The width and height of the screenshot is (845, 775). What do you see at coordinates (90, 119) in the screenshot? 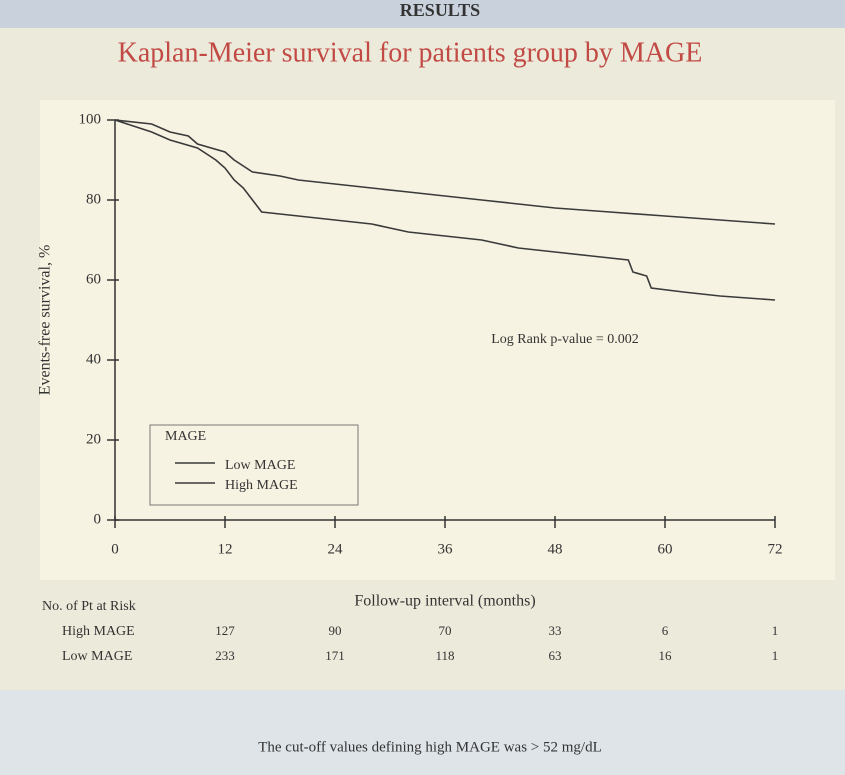
I see `y-tick-label: 100` at bounding box center [90, 119].